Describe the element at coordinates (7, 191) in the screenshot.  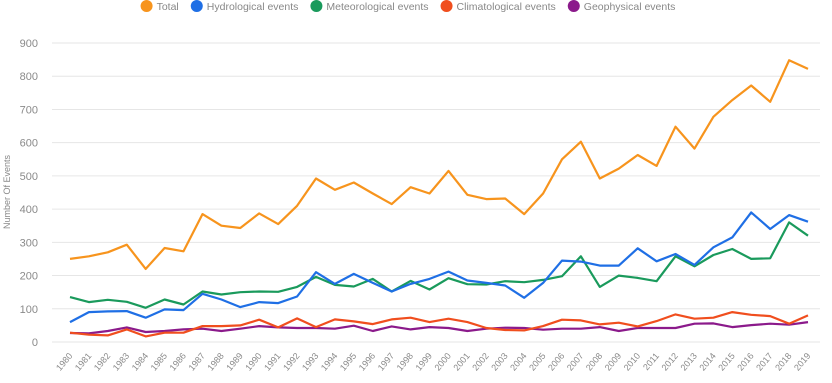
I see `y-axis-label: Number Of Events` at that location.